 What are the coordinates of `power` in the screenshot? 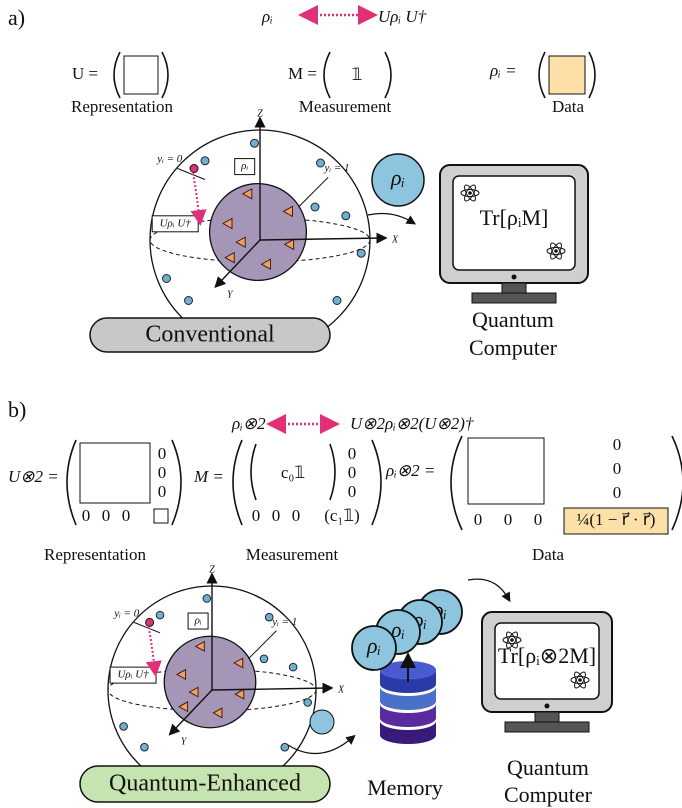 It's located at (547, 706).